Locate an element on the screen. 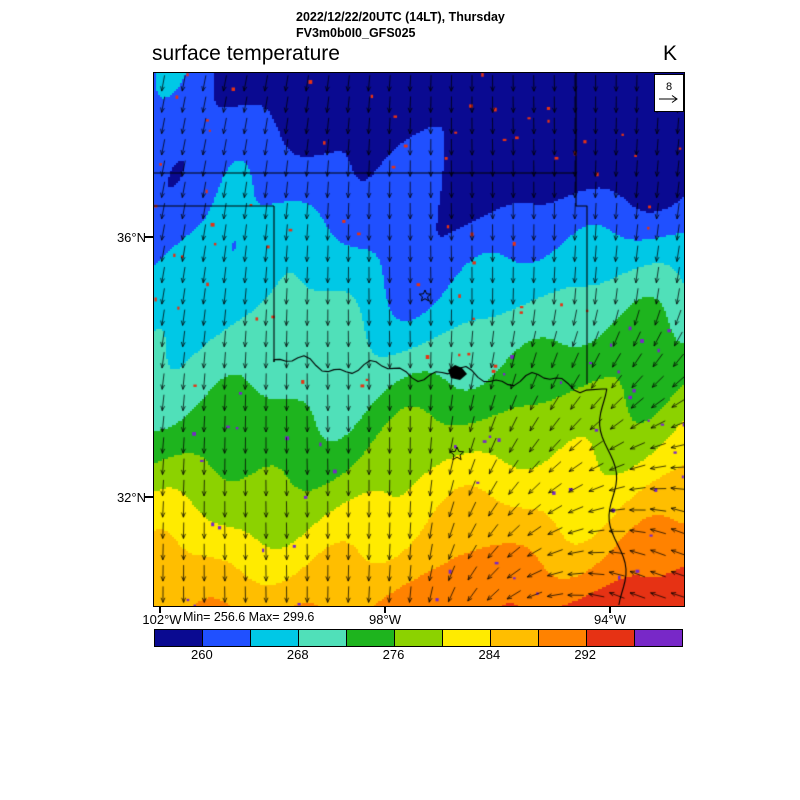  colorbar-tick-label: 292 is located at coordinates (585, 654).